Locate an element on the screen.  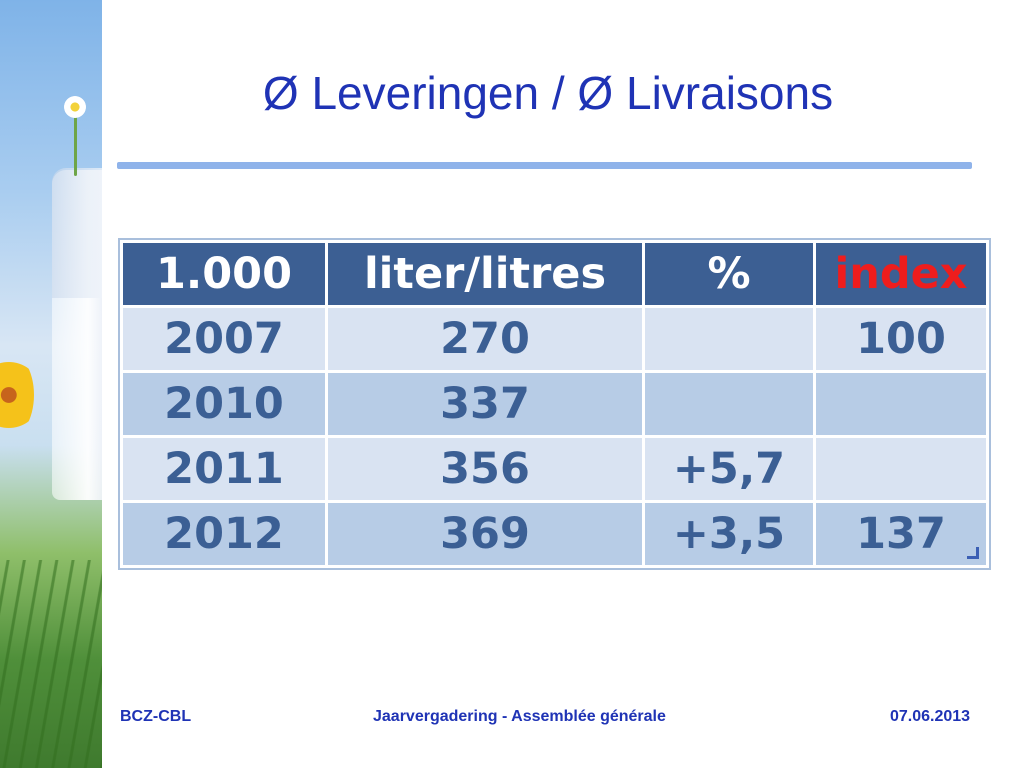
header-unit: 1.000 is located at coordinates (224, 274).